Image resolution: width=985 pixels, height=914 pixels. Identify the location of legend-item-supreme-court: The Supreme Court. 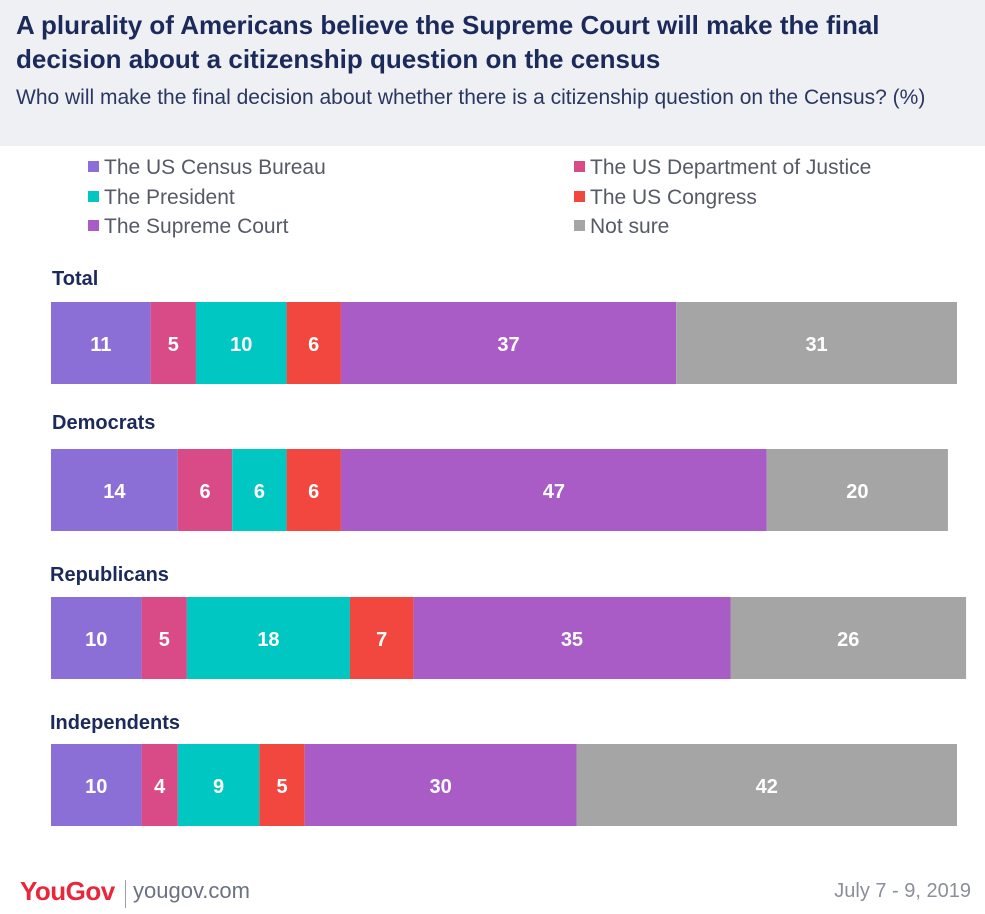
(188, 227).